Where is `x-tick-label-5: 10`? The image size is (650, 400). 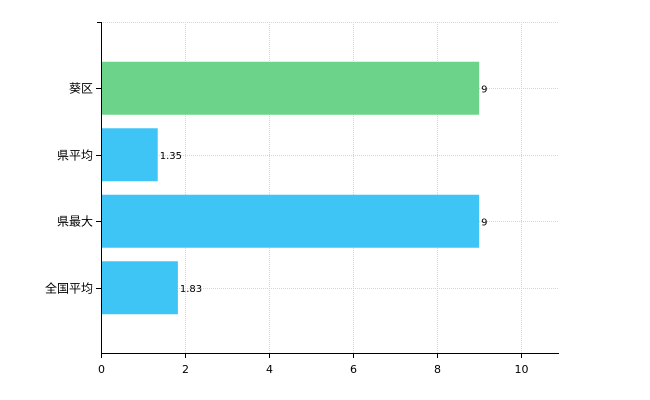
x-tick-label-5: 10 is located at coordinates (522, 369).